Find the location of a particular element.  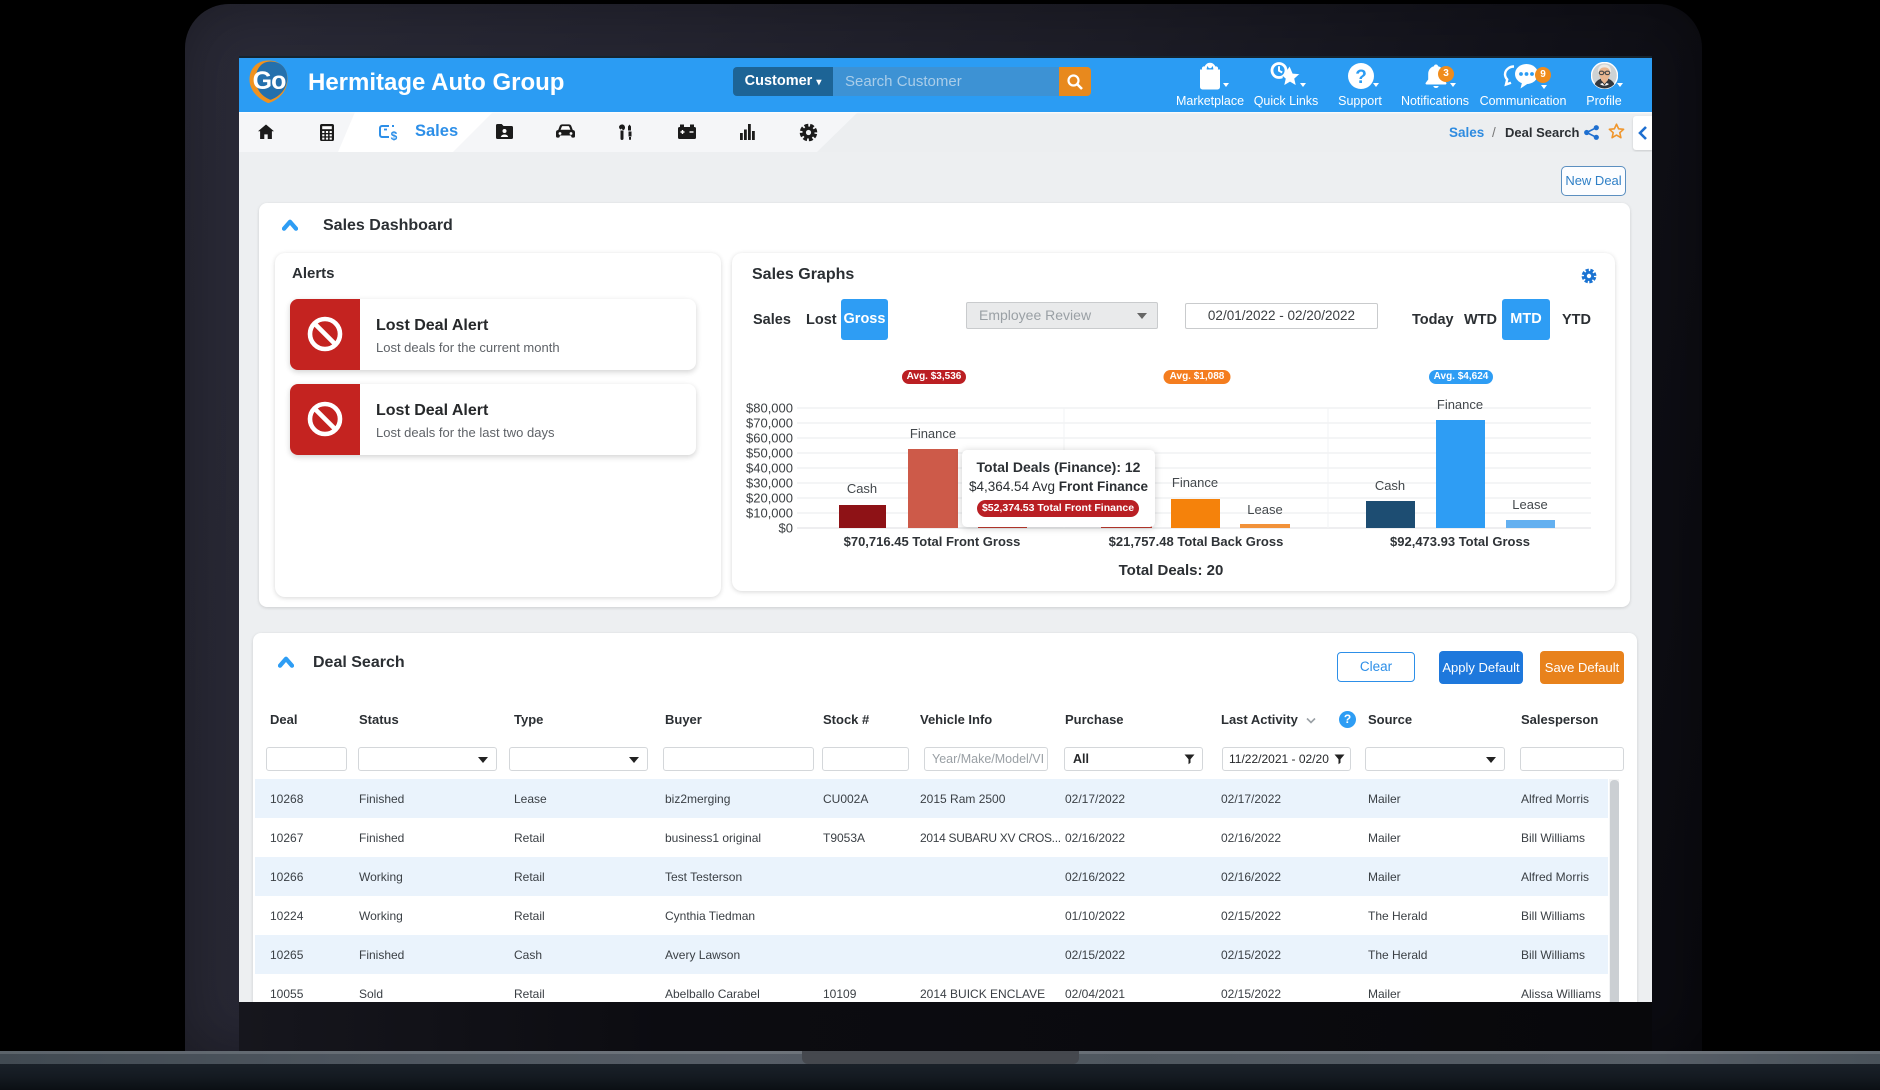

svg-text: $70,000 is located at coordinates (769, 423).